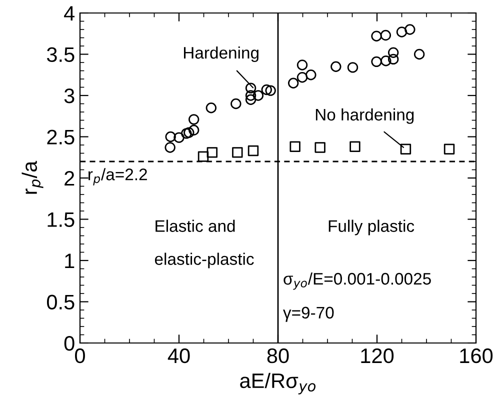 The width and height of the screenshot is (497, 408). I want to click on x-tick-label: 40, so click(179, 356).